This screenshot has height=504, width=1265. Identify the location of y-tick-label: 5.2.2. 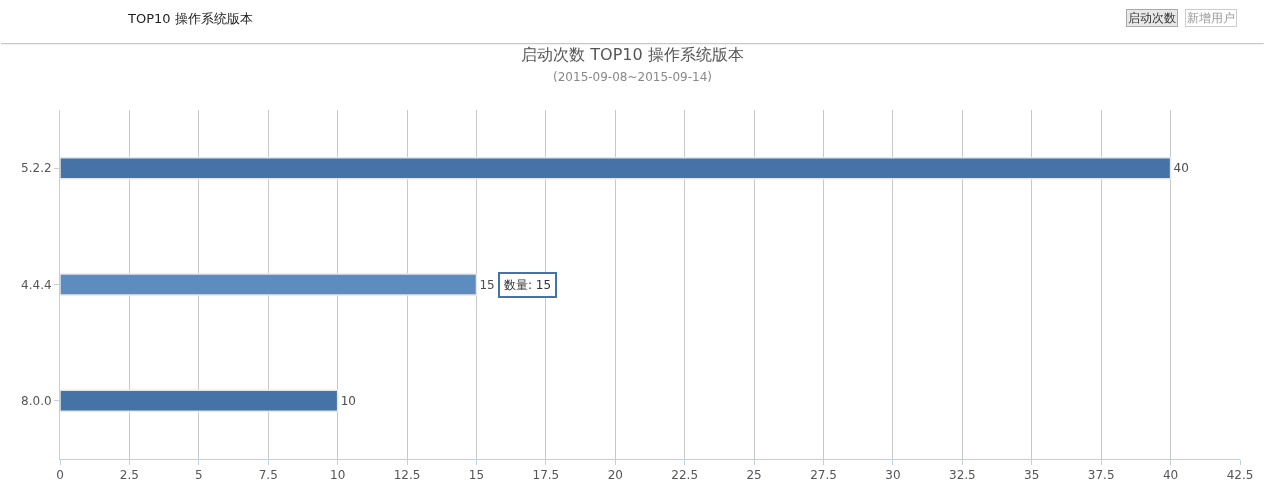
(36, 168).